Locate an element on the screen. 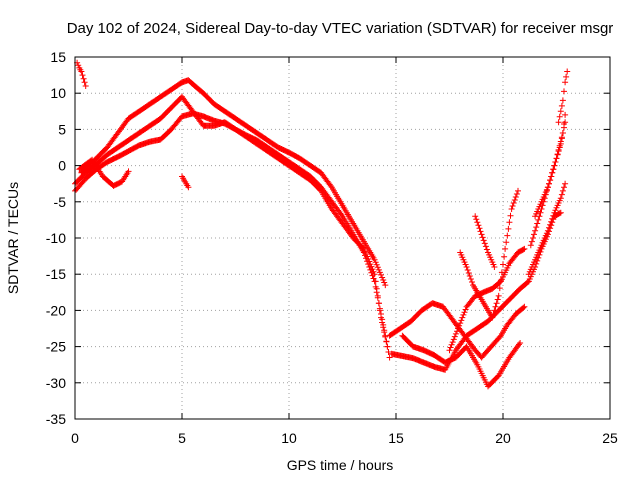  y-tick-label: -10 is located at coordinates (56, 238).